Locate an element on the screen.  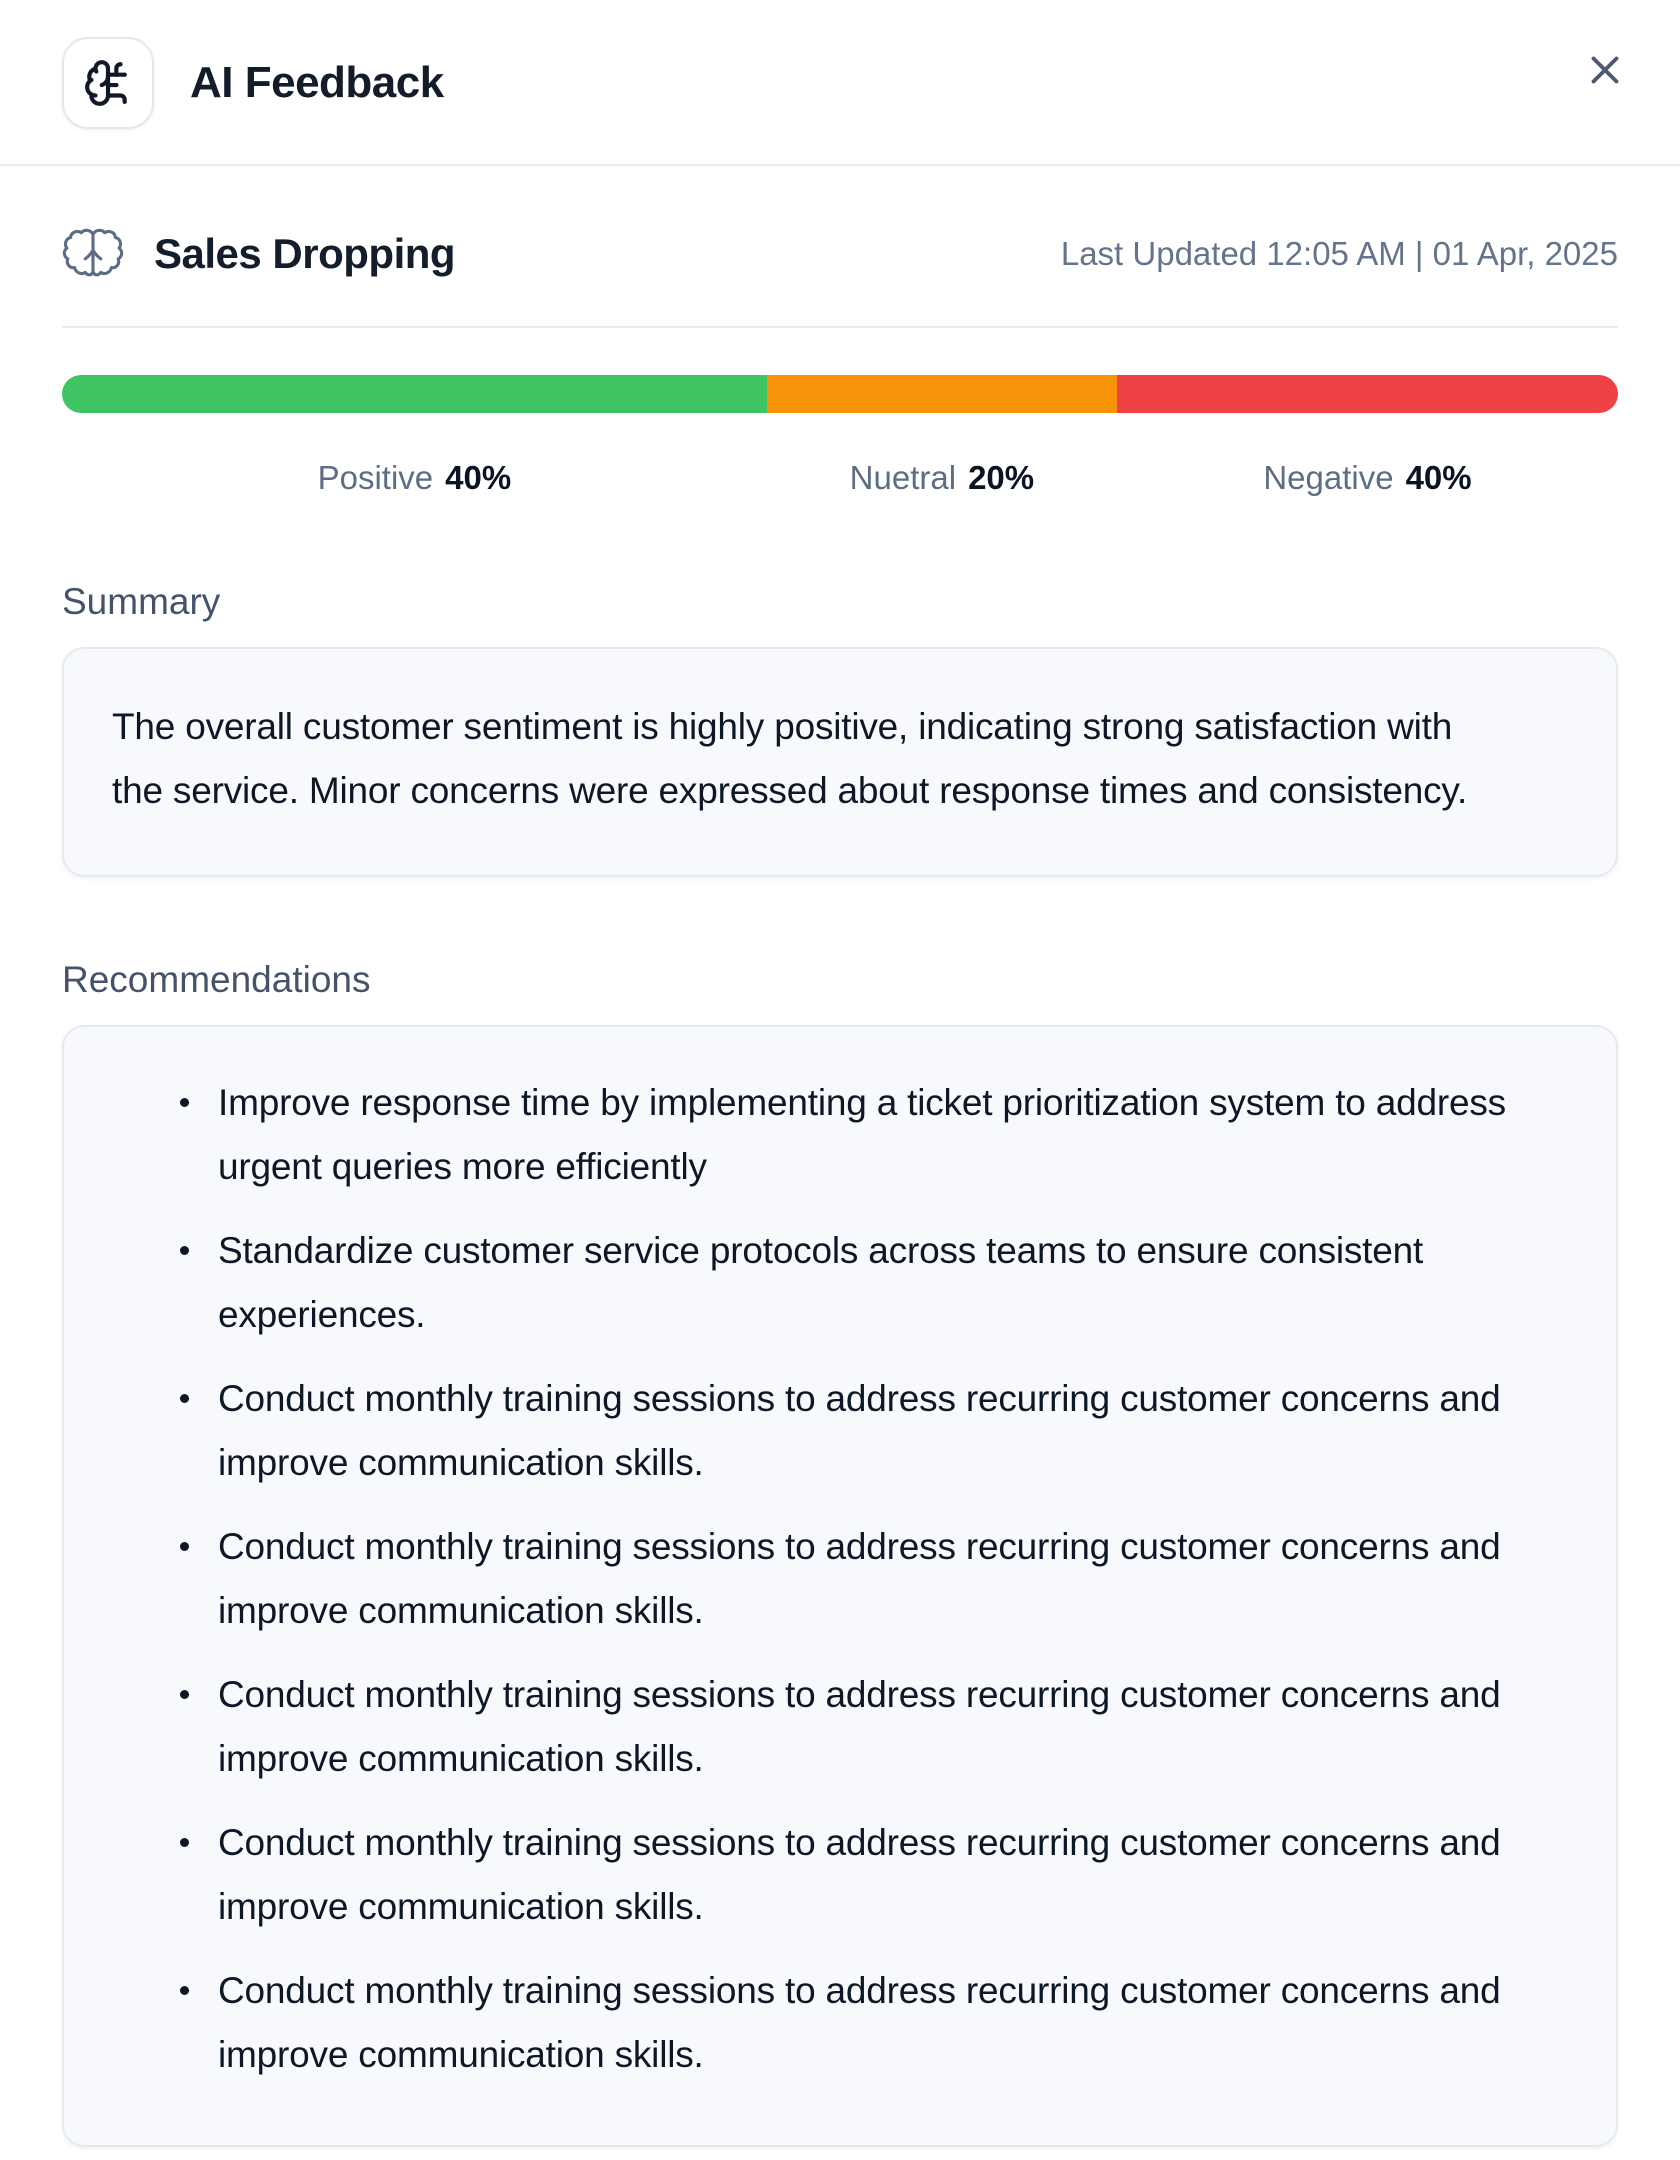
summary-heading: Summary is located at coordinates (141, 601).